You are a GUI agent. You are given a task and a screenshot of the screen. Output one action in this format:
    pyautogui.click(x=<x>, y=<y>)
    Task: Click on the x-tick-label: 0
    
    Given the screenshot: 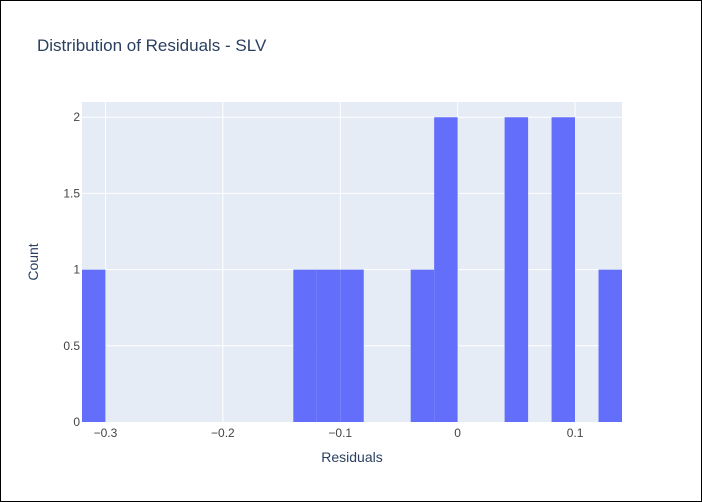 What is the action you would take?
    pyautogui.click(x=457, y=433)
    